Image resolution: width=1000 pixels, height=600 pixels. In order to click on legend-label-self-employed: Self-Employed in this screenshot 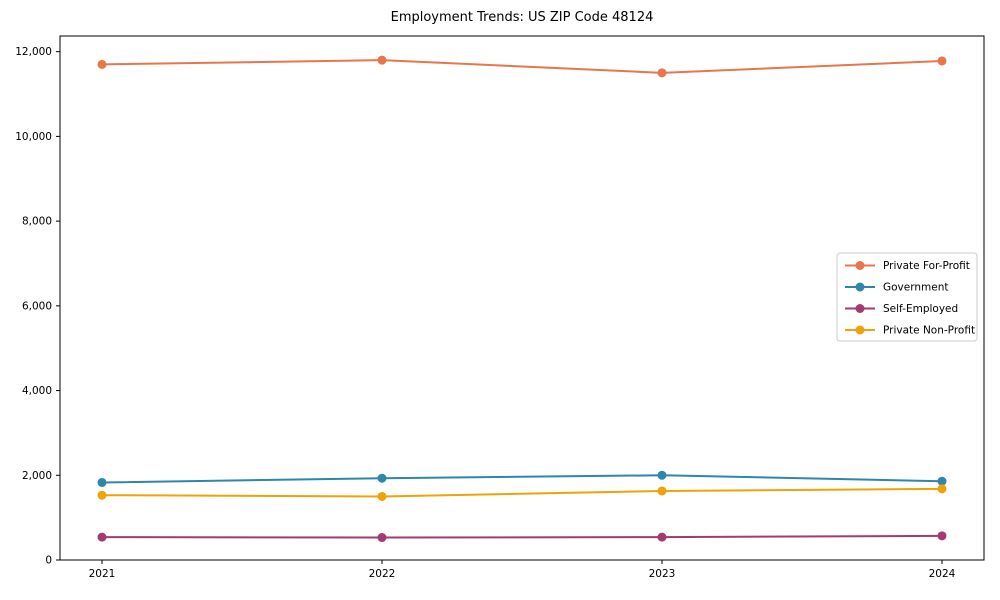, I will do `click(920, 309)`.